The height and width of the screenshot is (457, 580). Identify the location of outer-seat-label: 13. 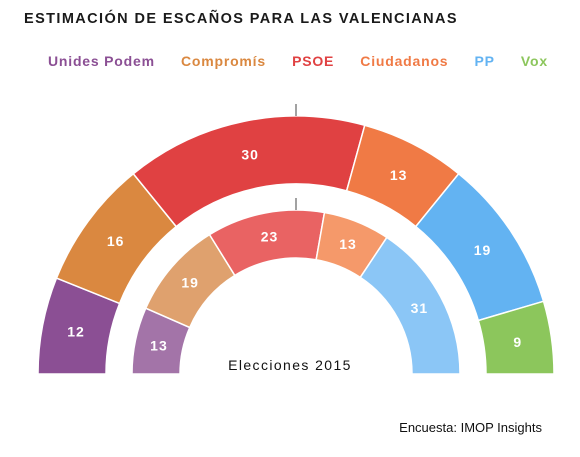
(399, 175).